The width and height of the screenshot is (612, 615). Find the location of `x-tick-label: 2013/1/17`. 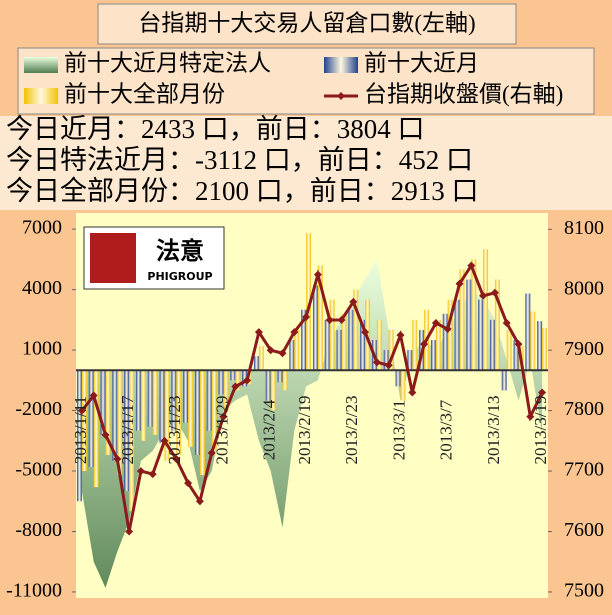

x-tick-label: 2013/1/17 is located at coordinates (127, 429).